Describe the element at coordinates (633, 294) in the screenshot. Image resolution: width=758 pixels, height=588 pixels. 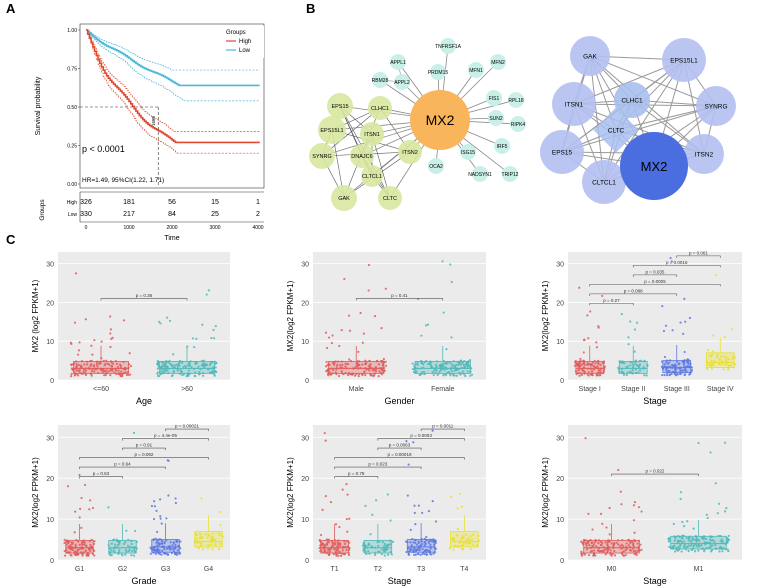
I see `comparison-bracket` at that location.